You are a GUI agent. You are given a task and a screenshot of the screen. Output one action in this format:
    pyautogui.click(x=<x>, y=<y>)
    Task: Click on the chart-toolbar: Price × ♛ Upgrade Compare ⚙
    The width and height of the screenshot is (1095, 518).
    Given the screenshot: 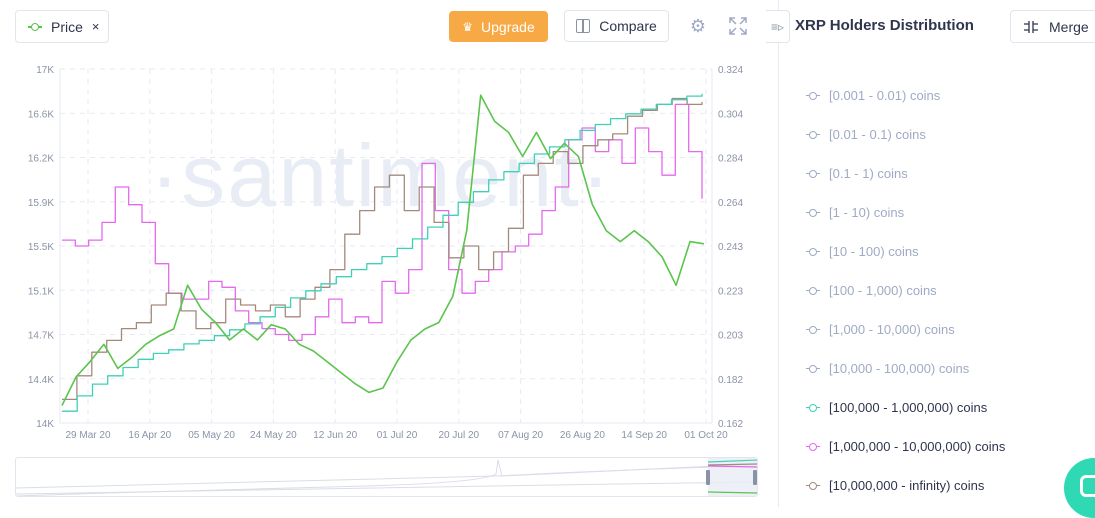 What is the action you would take?
    pyautogui.click(x=390, y=27)
    